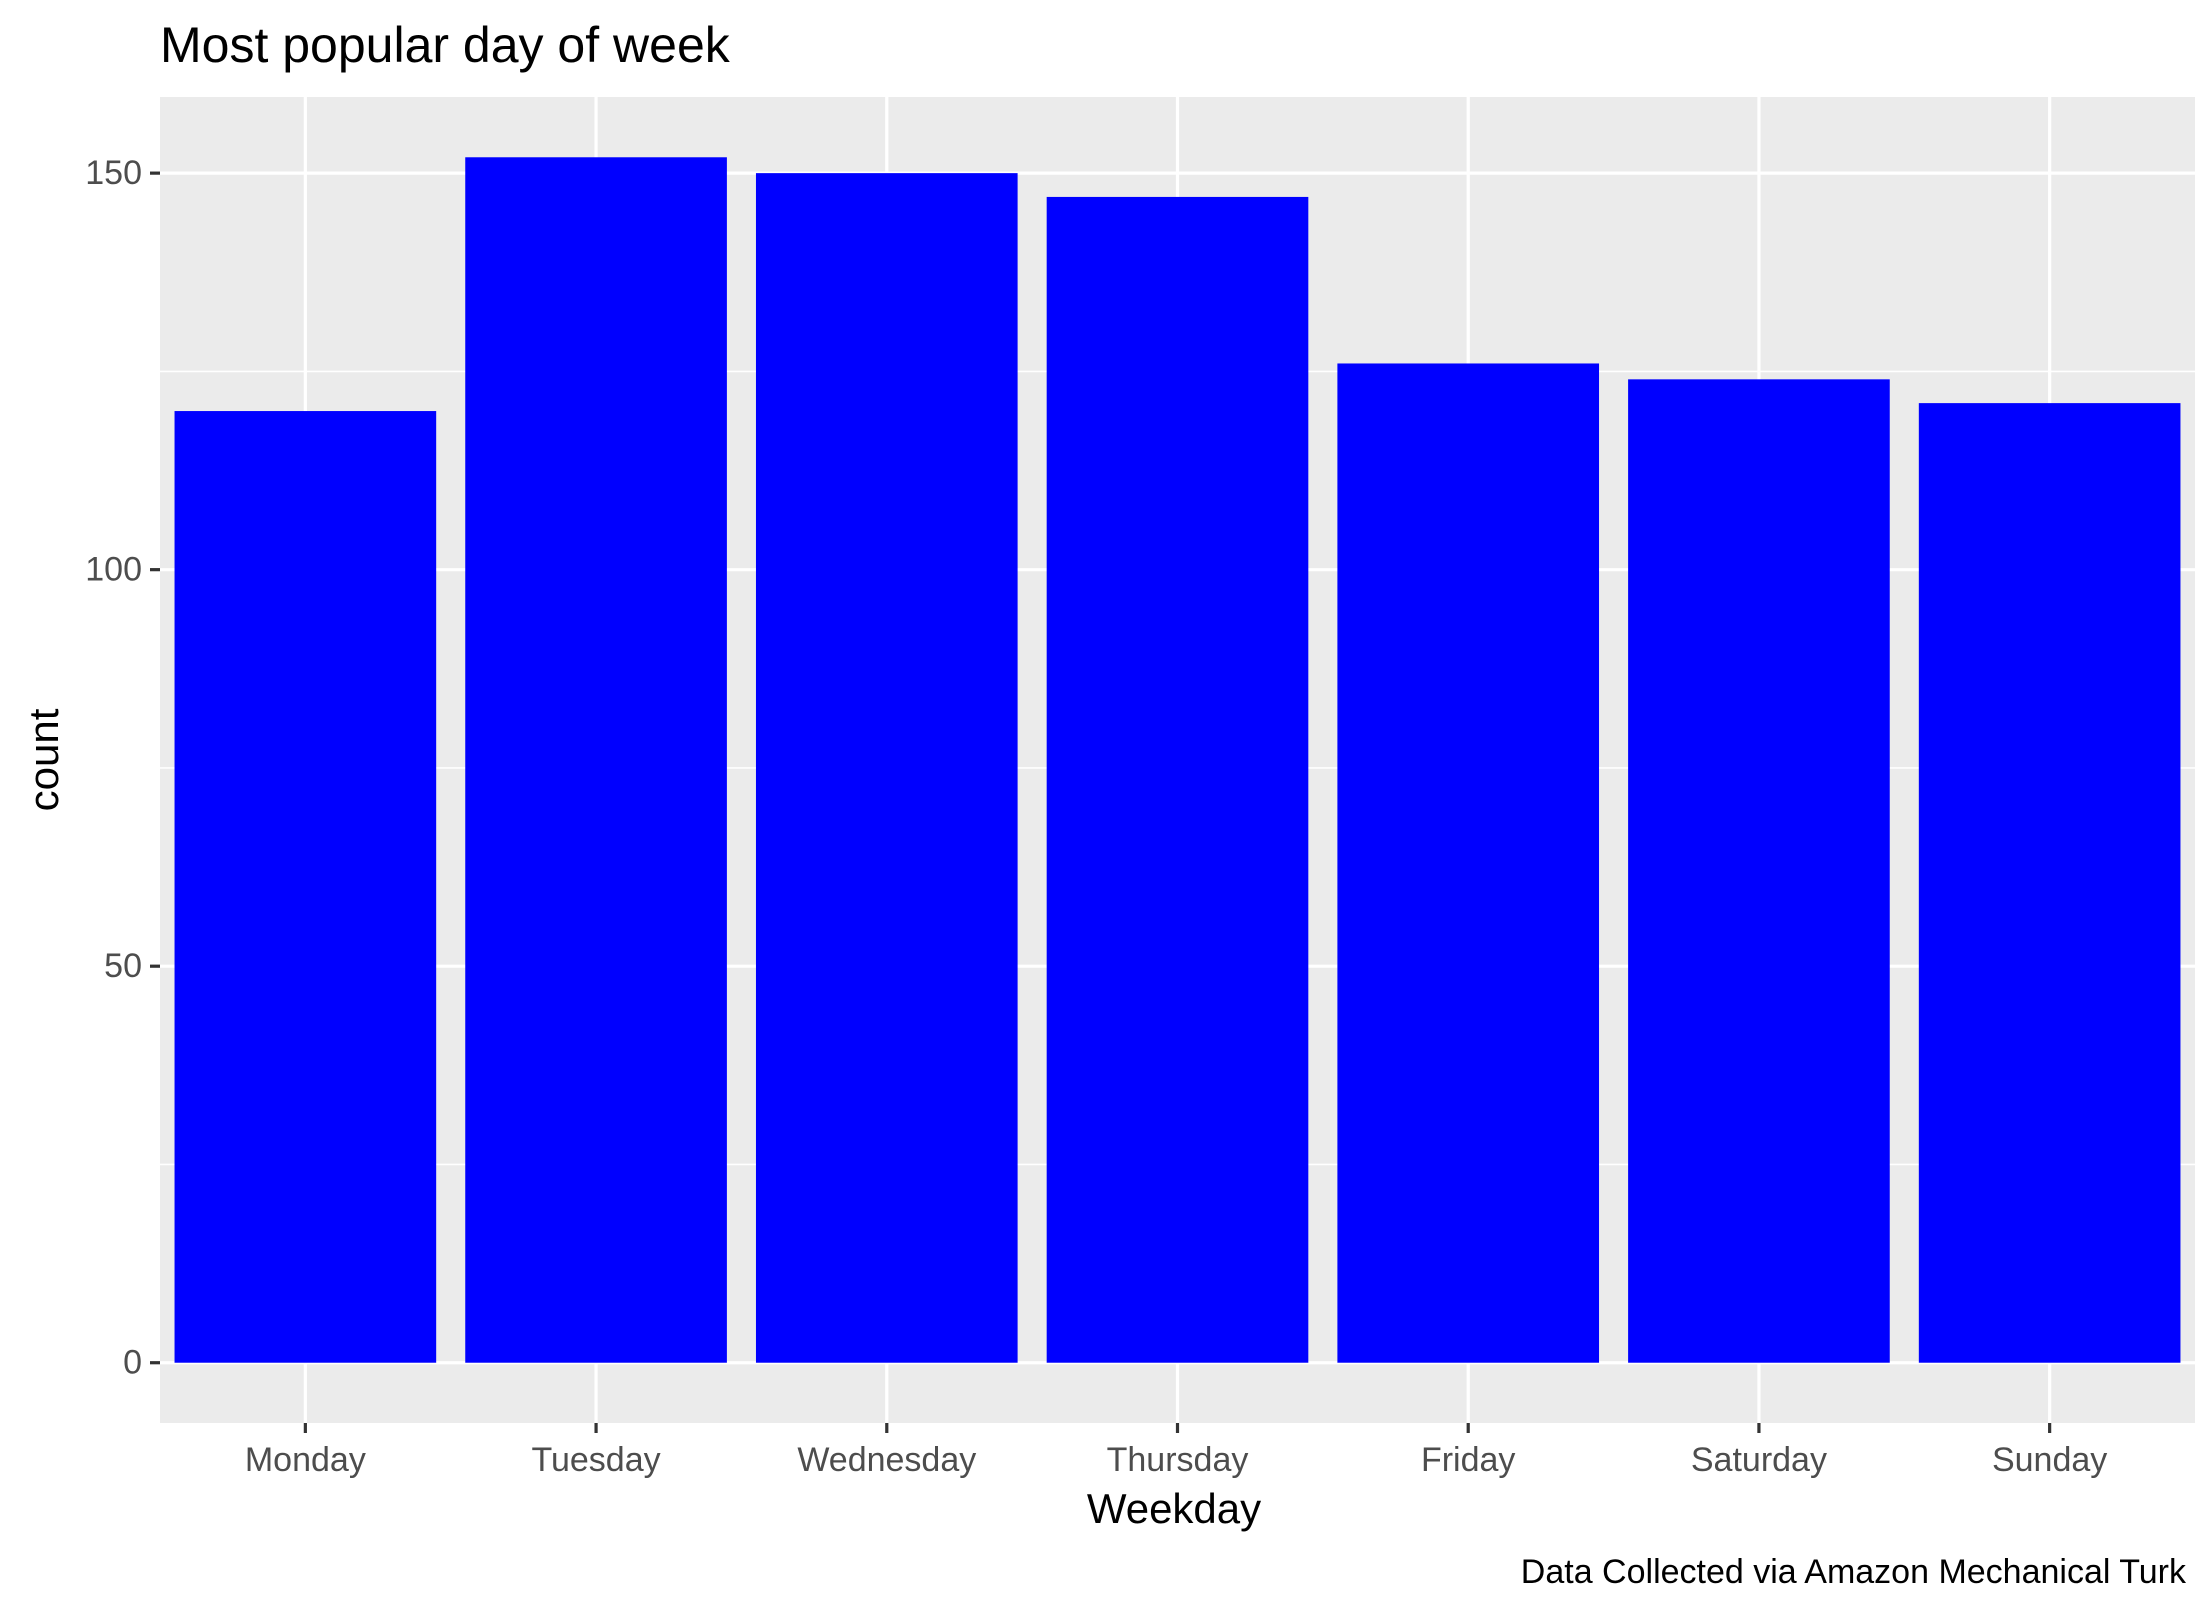 This screenshot has height=1620, width=2209. Describe the element at coordinates (2049, 883) in the screenshot. I see `bar-sunday` at that location.